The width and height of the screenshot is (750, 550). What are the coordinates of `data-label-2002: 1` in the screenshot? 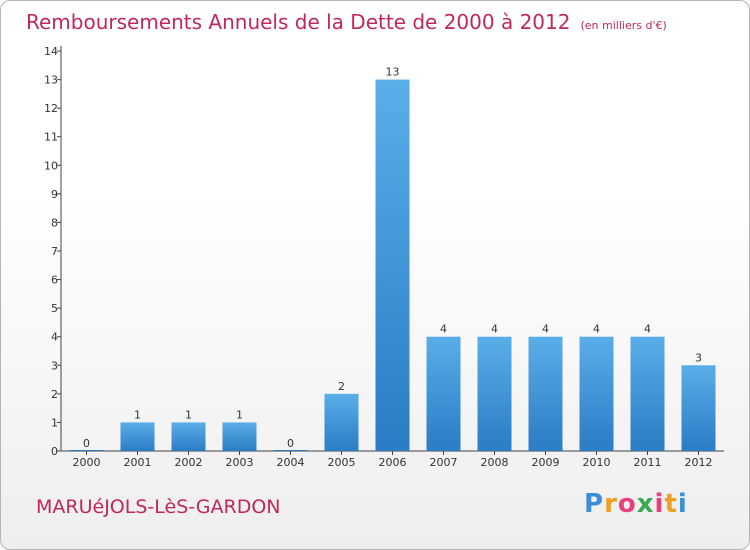 It's located at (188, 414).